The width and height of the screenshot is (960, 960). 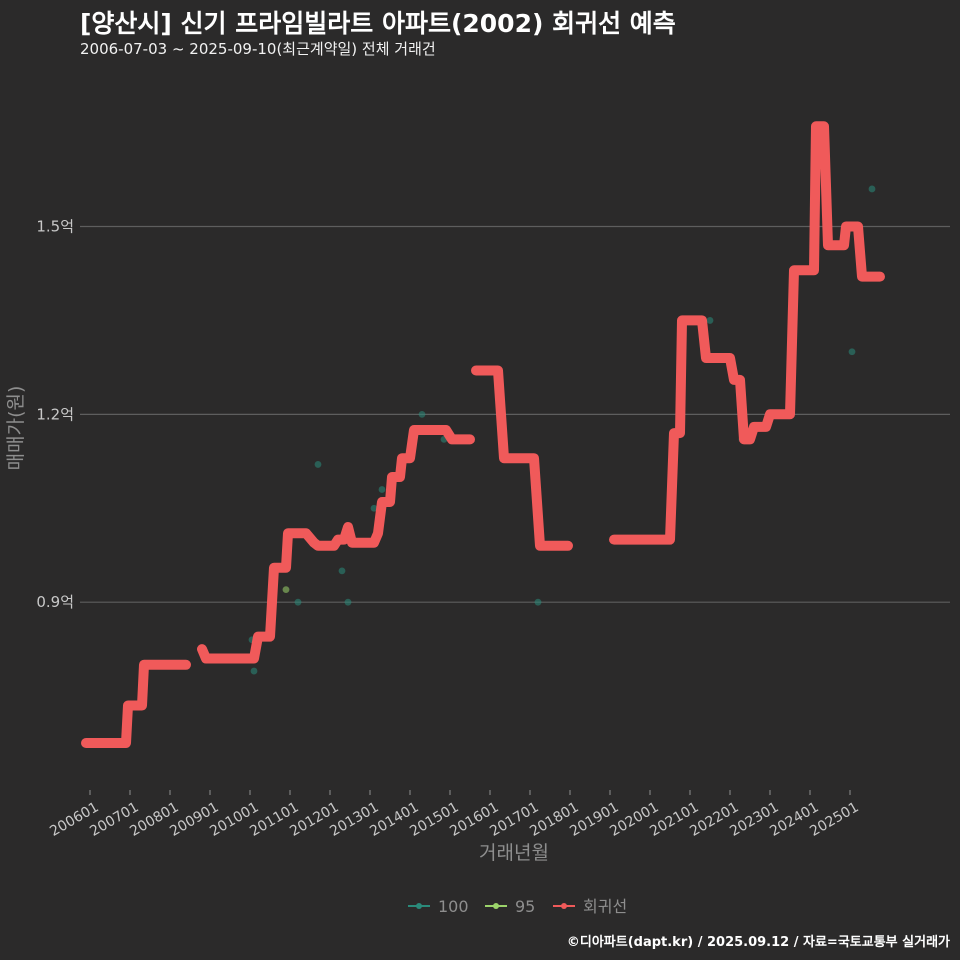 What do you see at coordinates (514, 853) in the screenshot?
I see `x-axis-title: 거래년월` at bounding box center [514, 853].